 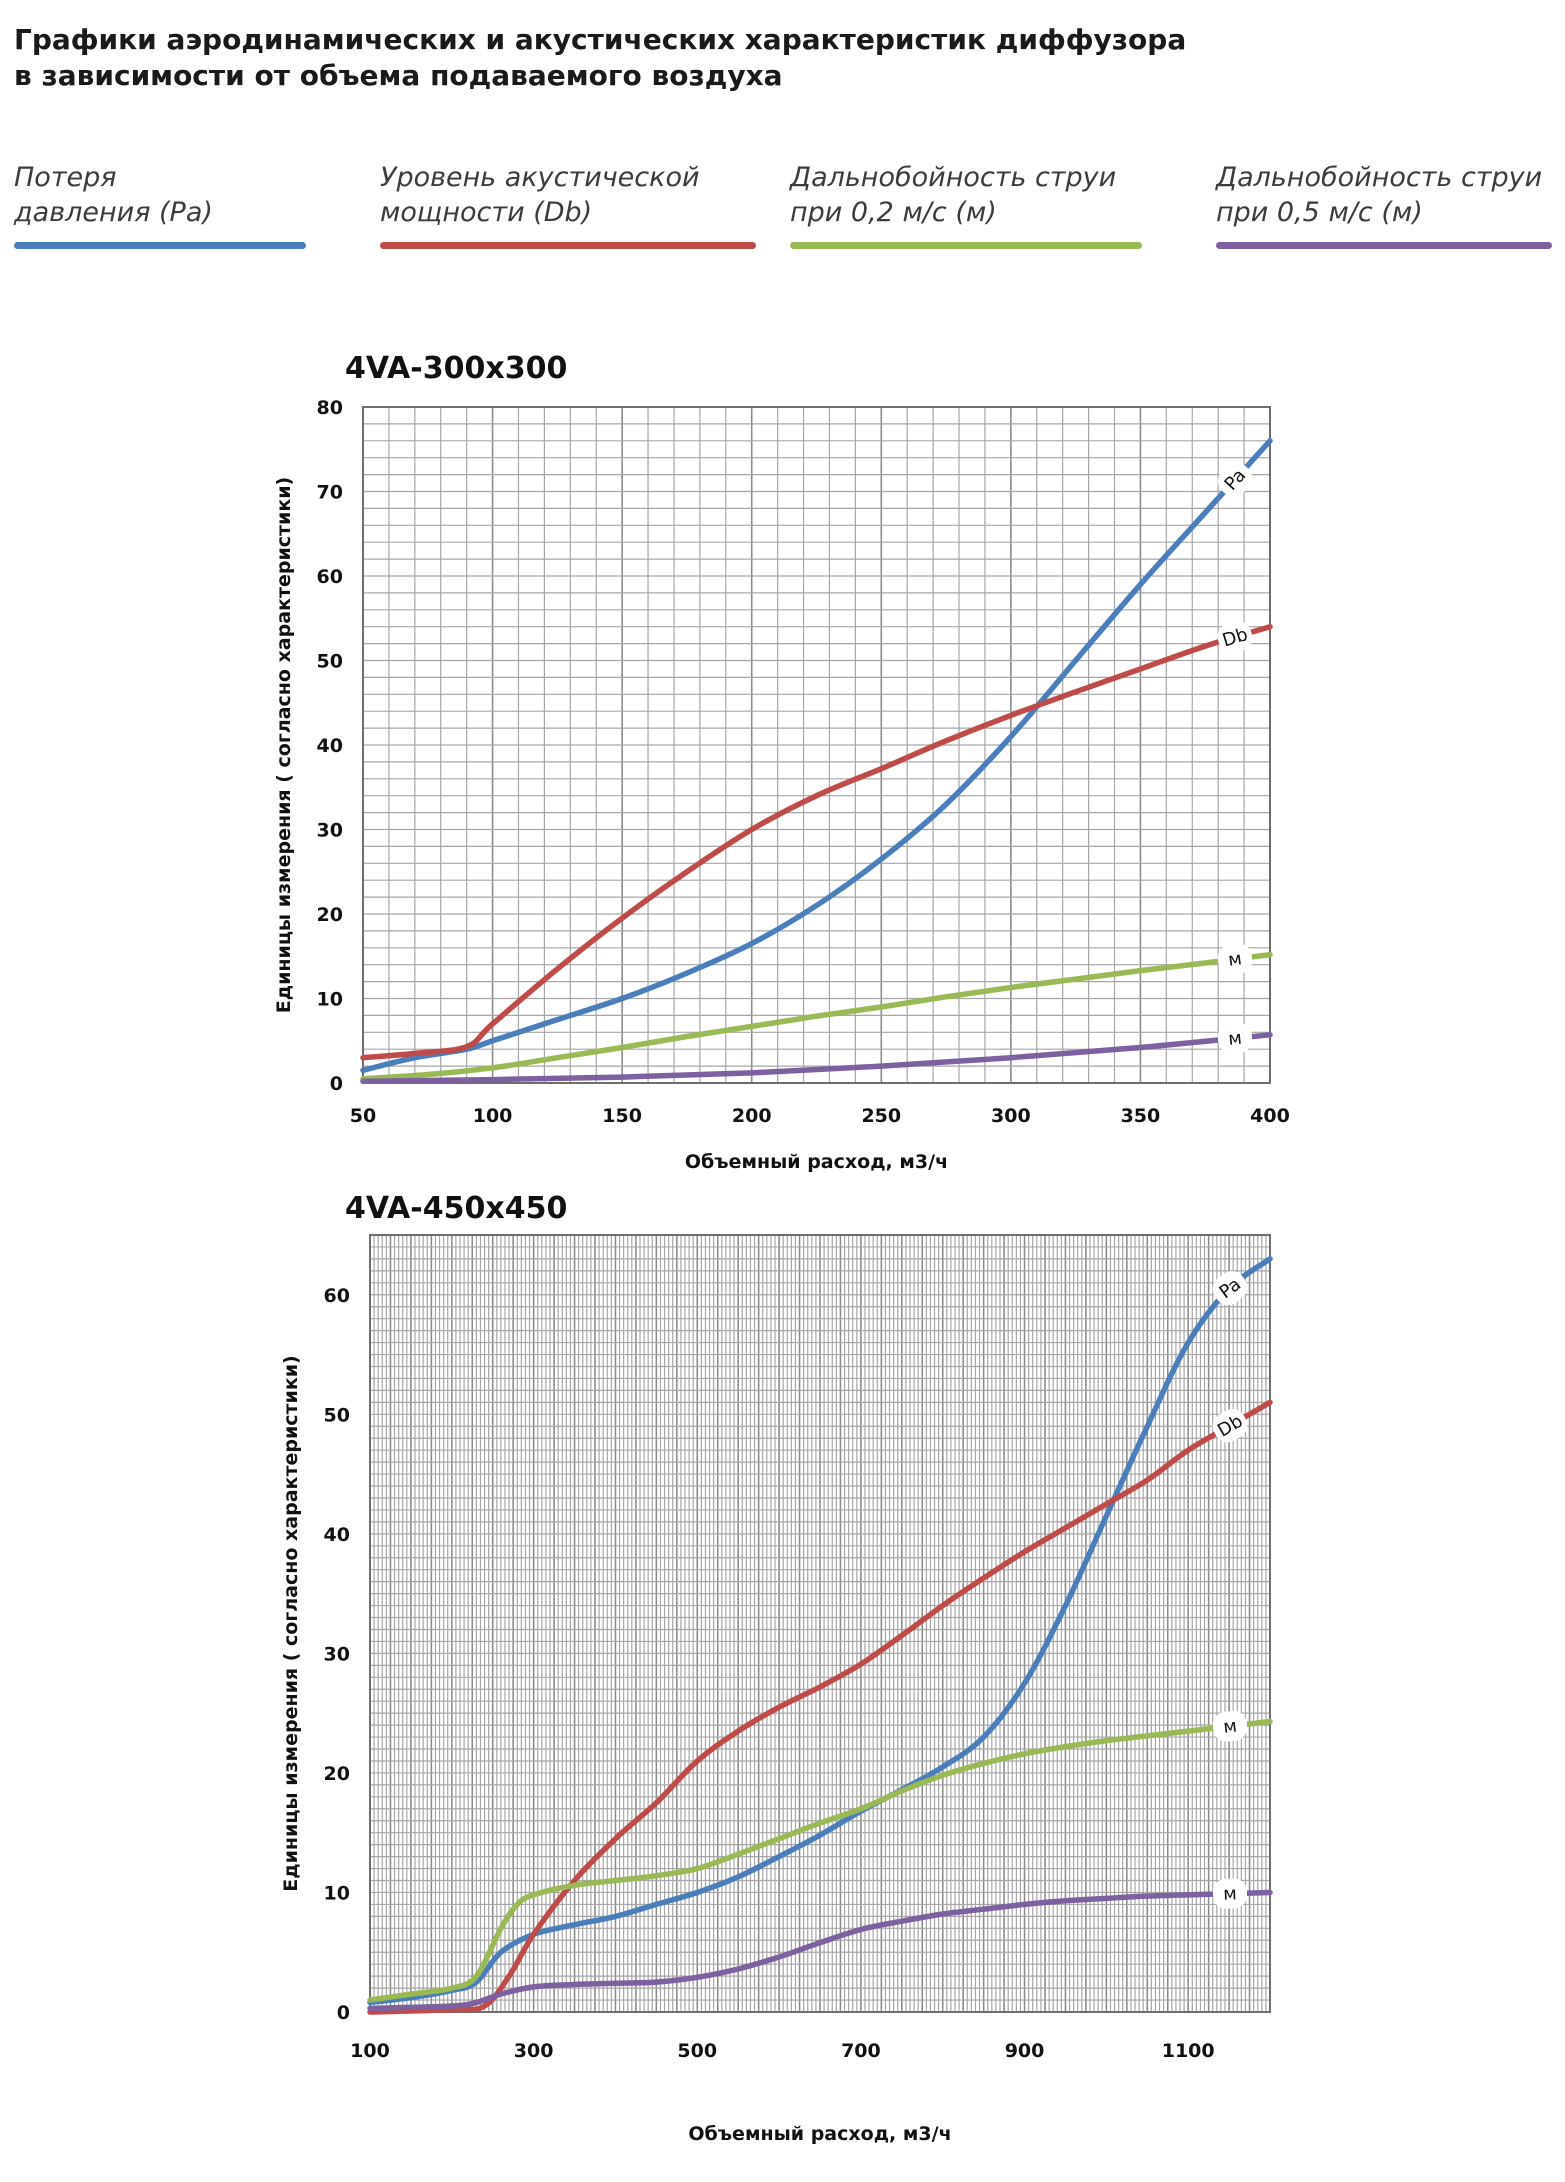 I want to click on chart-title: 4VA-450x450, so click(x=456, y=1208).